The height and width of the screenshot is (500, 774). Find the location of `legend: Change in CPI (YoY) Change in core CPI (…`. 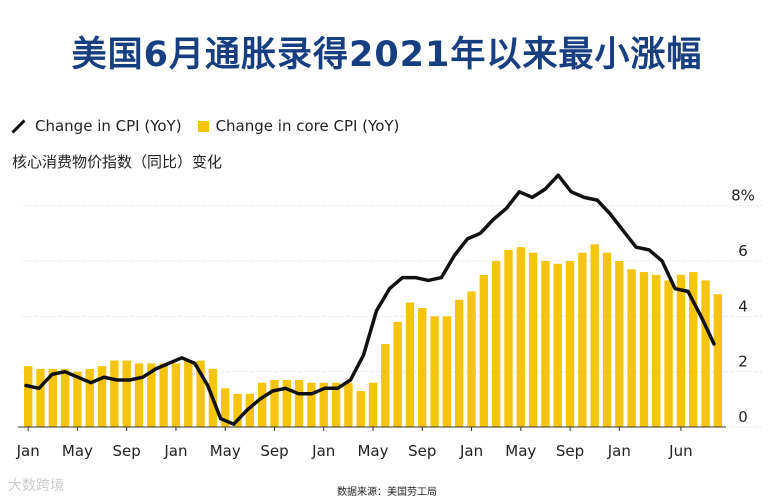

legend: Change in CPI (YoY) Change in core CPI (… is located at coordinates (204, 126).